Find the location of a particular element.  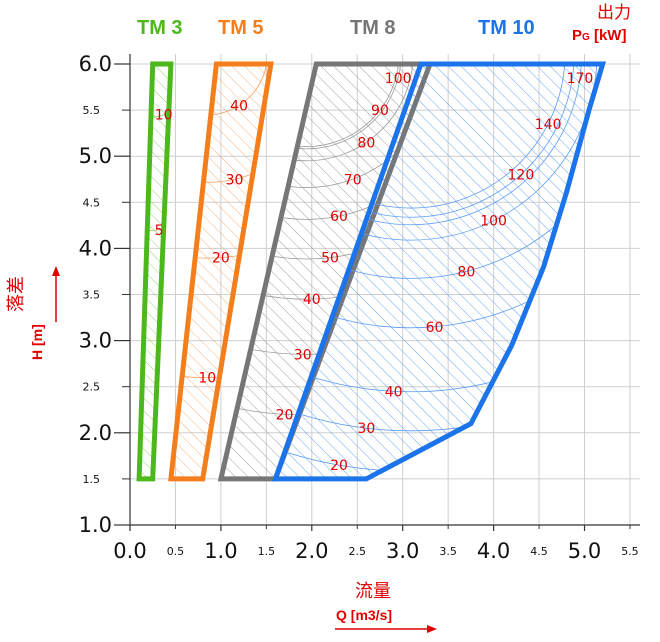

x-tick-label: 0.0 is located at coordinates (129, 551).